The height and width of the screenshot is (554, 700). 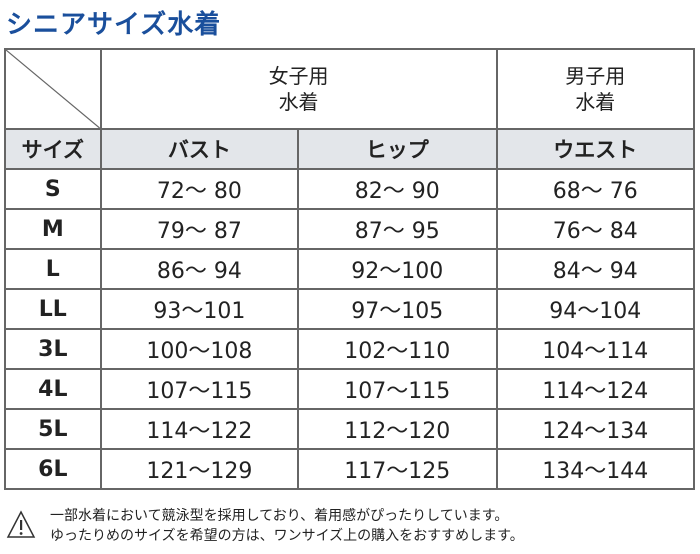 What do you see at coordinates (199, 469) in the screenshot?
I see `bust-cell: 121～129` at bounding box center [199, 469].